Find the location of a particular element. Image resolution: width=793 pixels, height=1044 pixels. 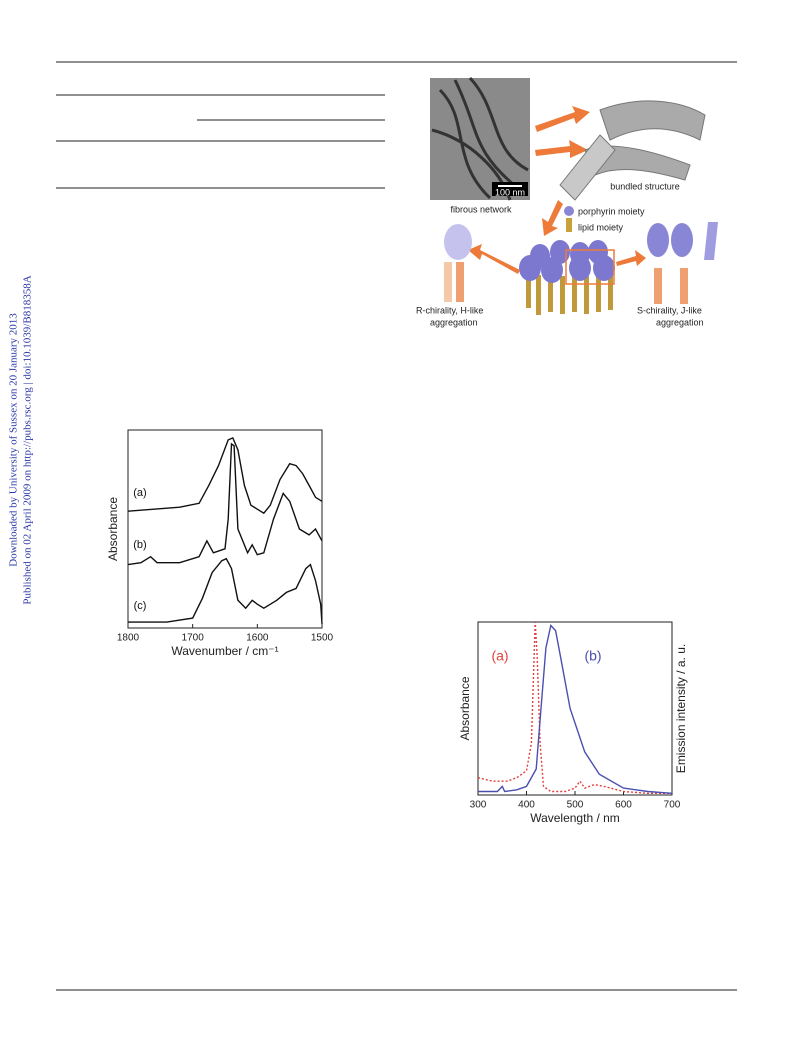

x-tick-label: 400 is located at coordinates (526, 805).